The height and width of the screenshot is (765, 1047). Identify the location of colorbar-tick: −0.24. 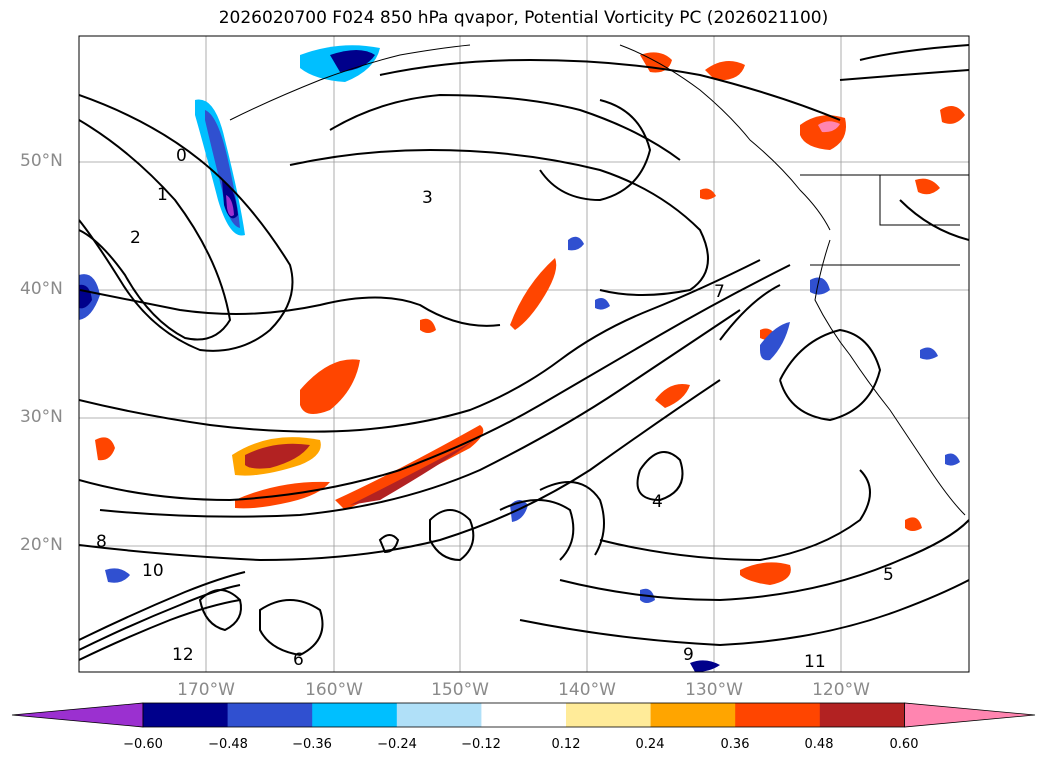
(397, 744).